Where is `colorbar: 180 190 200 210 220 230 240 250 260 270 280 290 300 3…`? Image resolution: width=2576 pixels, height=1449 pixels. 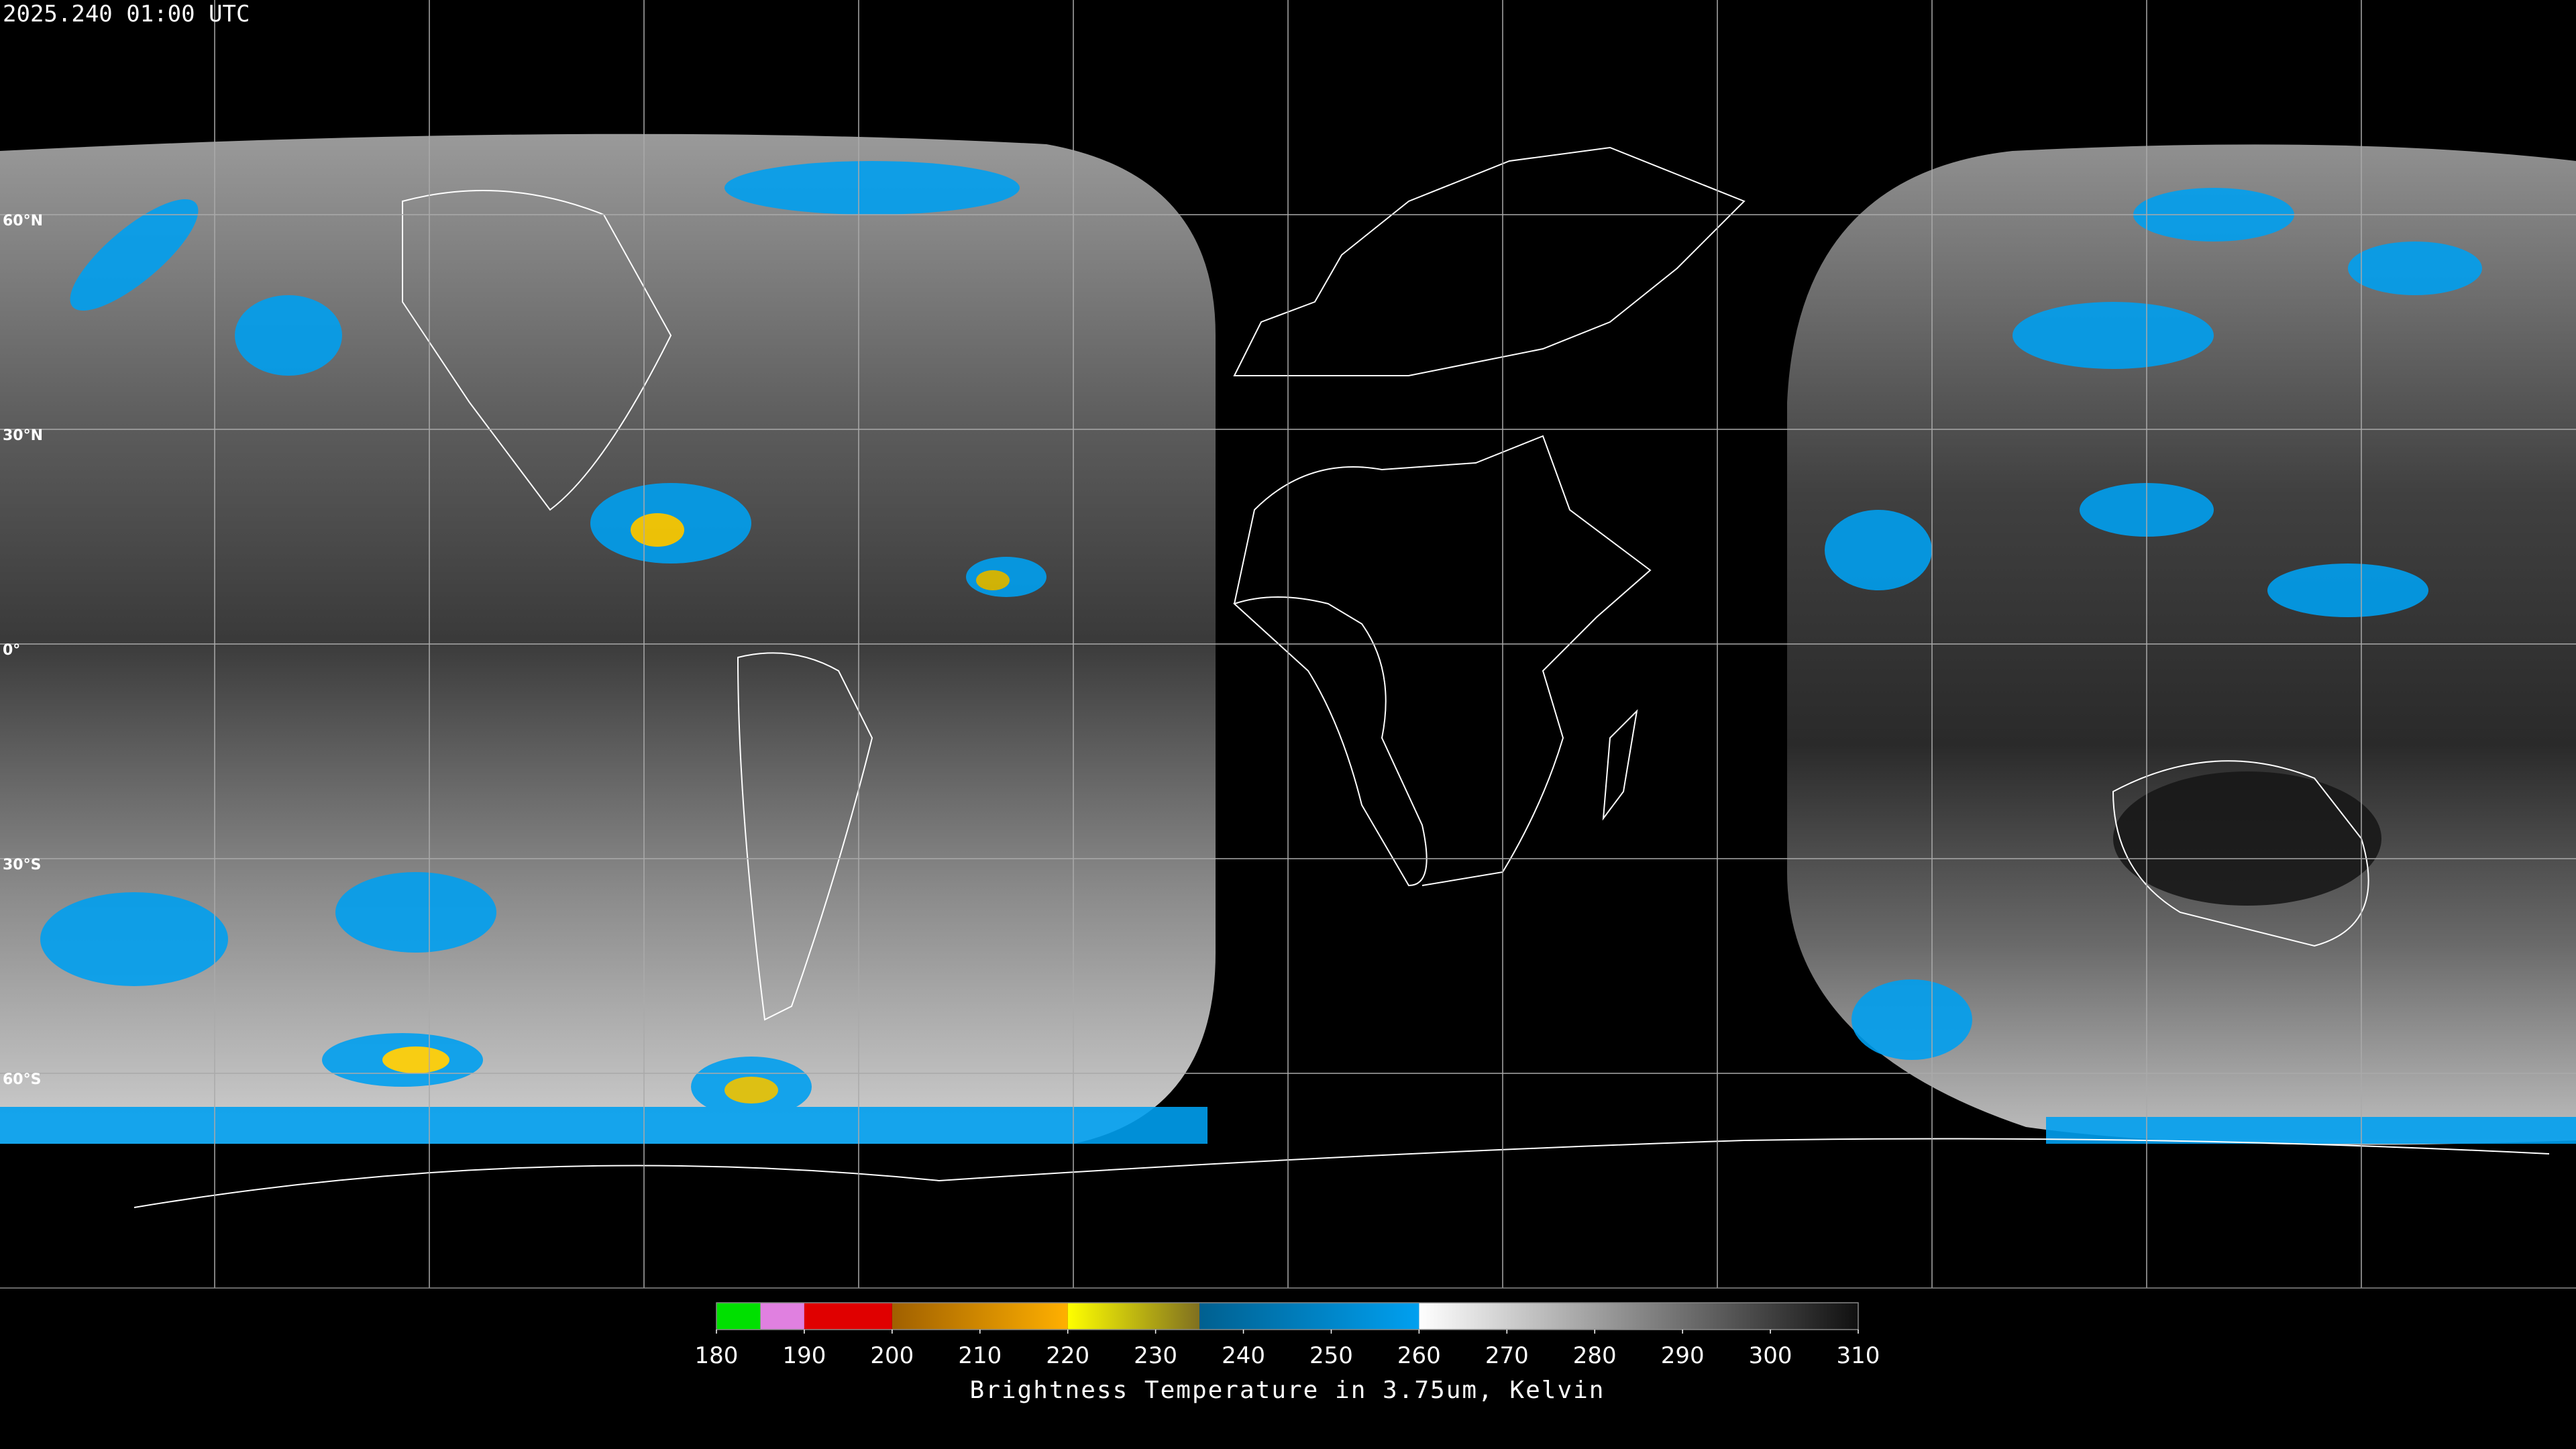 colorbar: 180 190 200 210 220 230 240 250 260 270 280 290 300 3… is located at coordinates (1287, 1335).